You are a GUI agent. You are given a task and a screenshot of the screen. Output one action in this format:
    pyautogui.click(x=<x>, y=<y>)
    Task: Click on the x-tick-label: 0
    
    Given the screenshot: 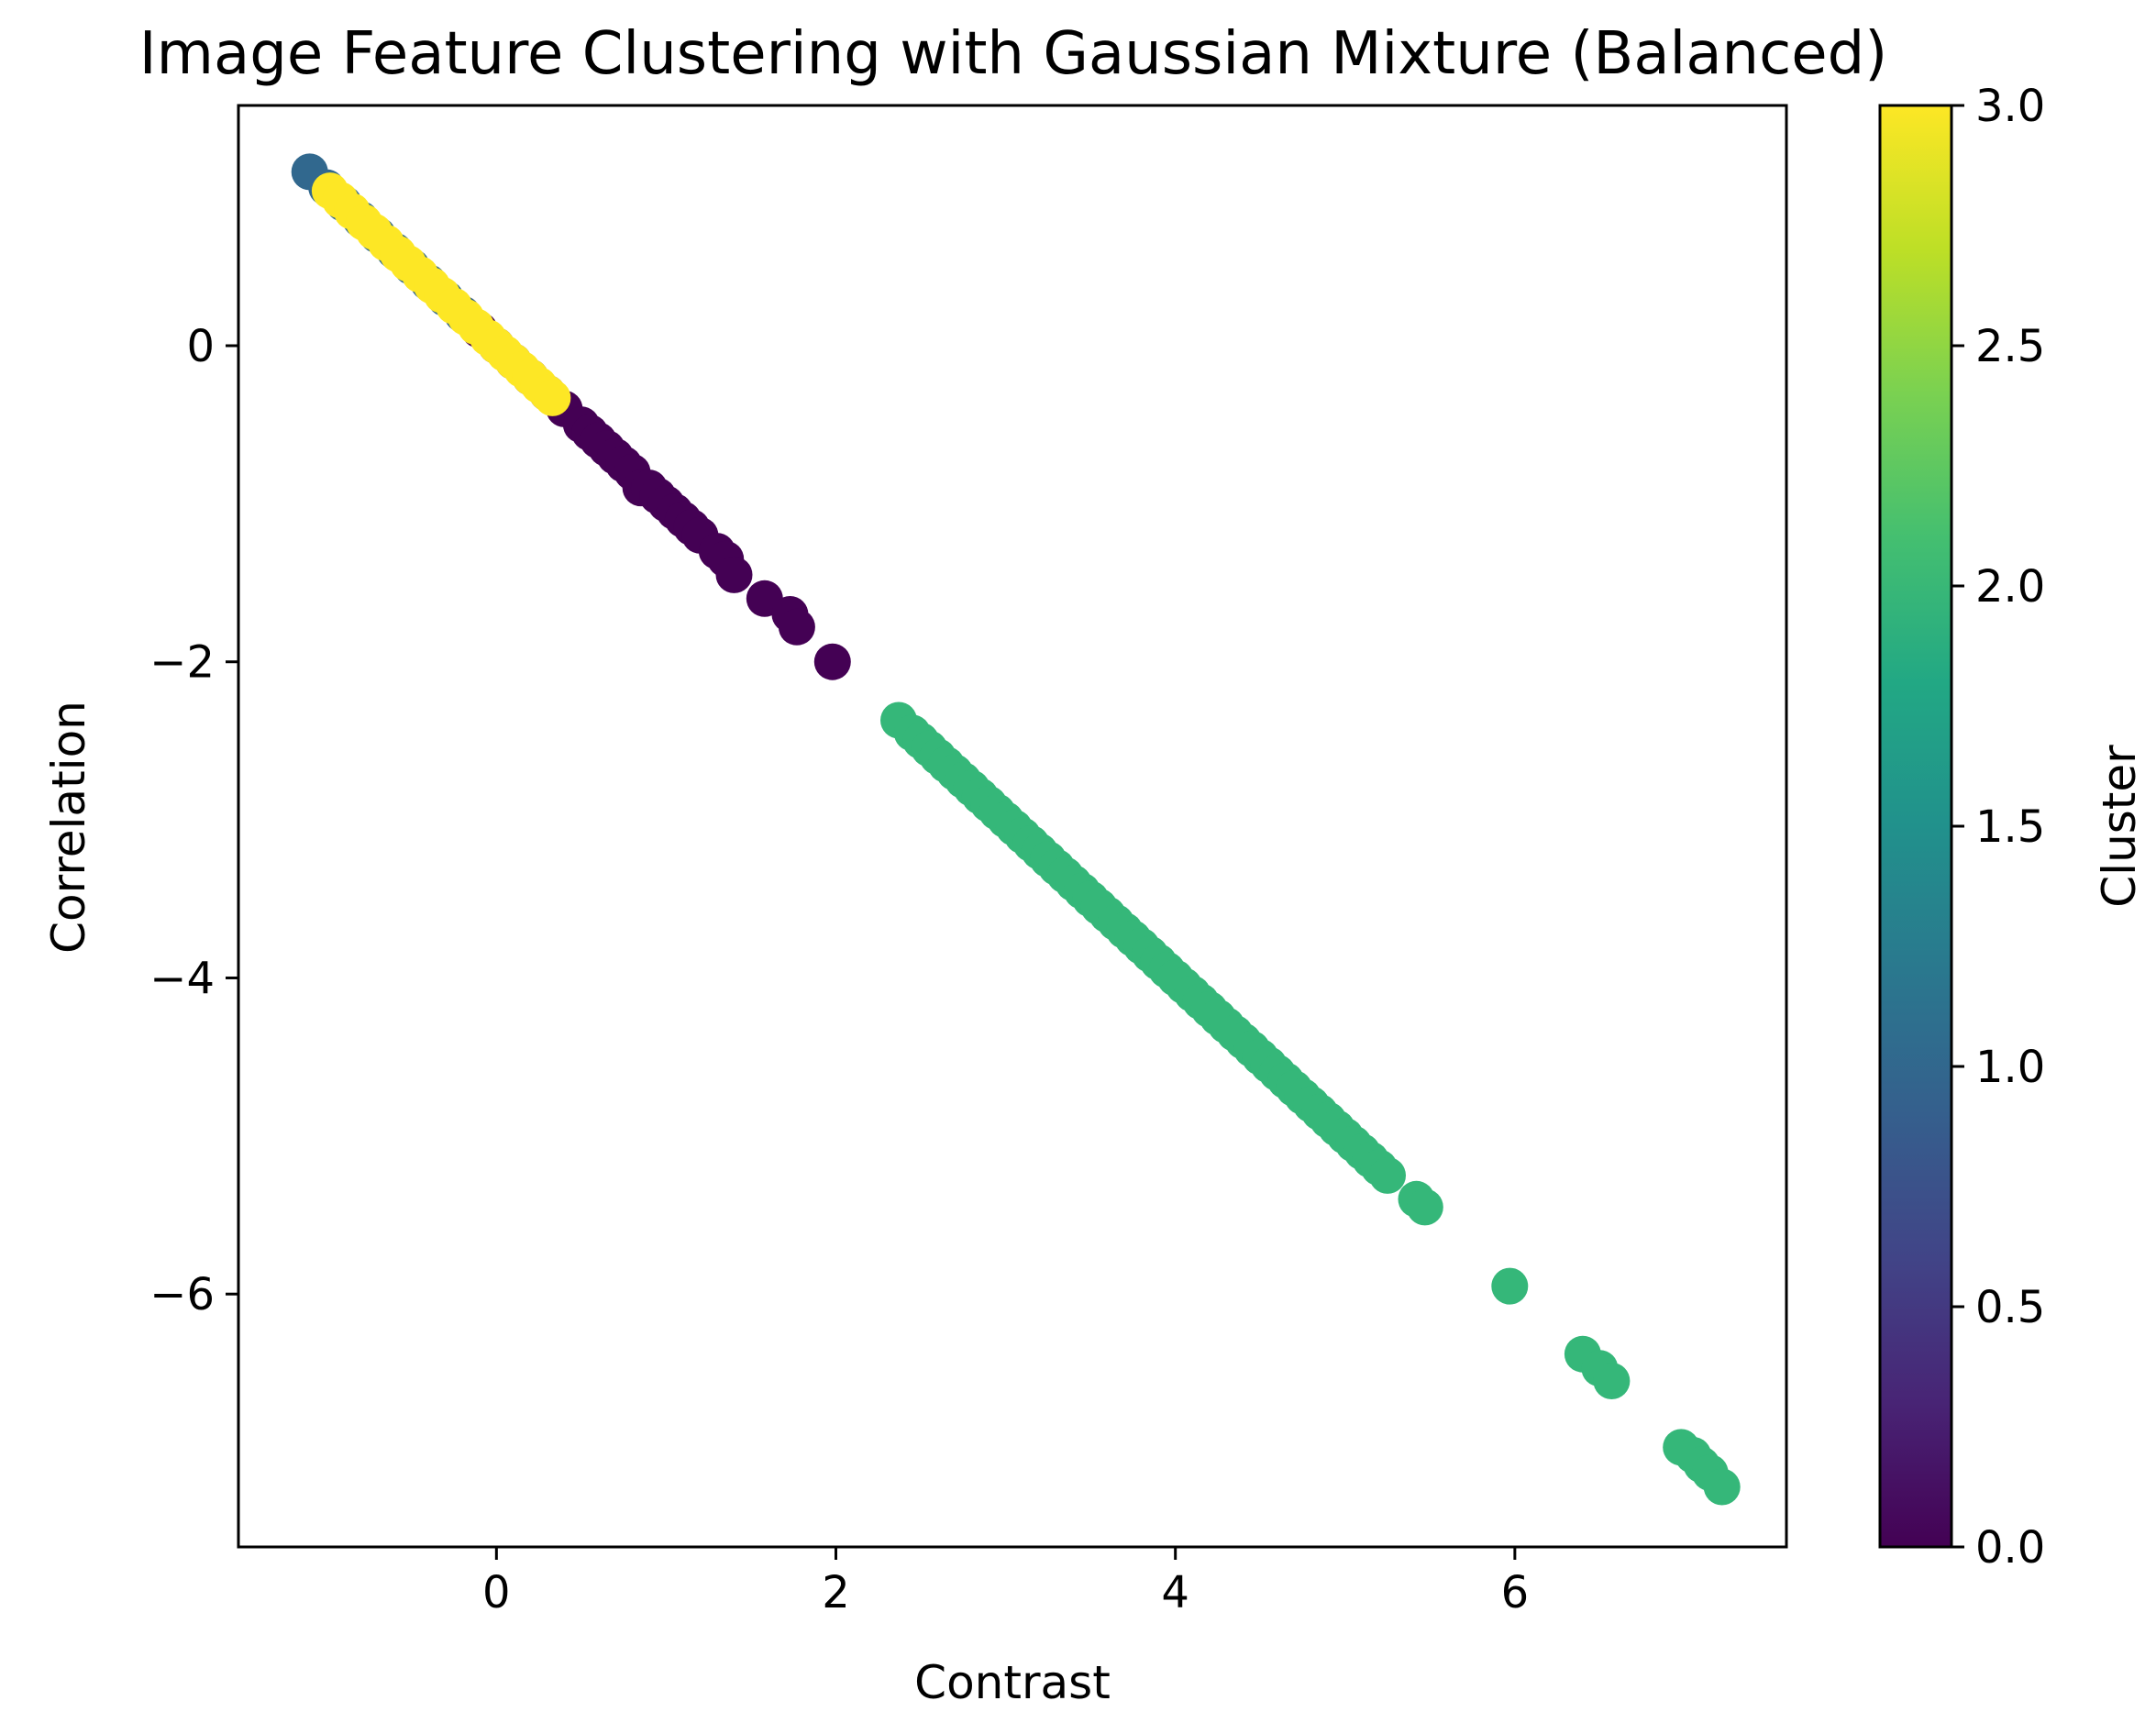 What is the action you would take?
    pyautogui.click(x=497, y=1592)
    